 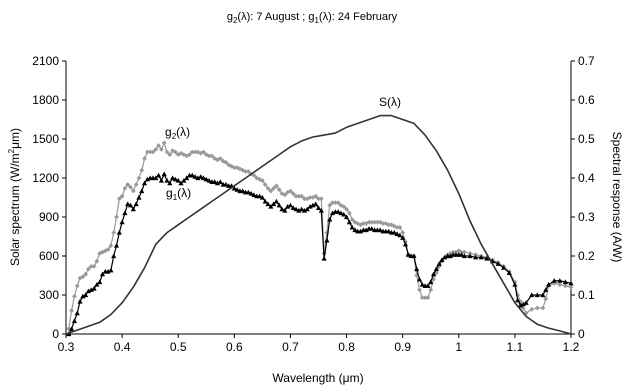 What do you see at coordinates (290, 347) in the screenshot?
I see `x-tick-label: 0.7` at bounding box center [290, 347].